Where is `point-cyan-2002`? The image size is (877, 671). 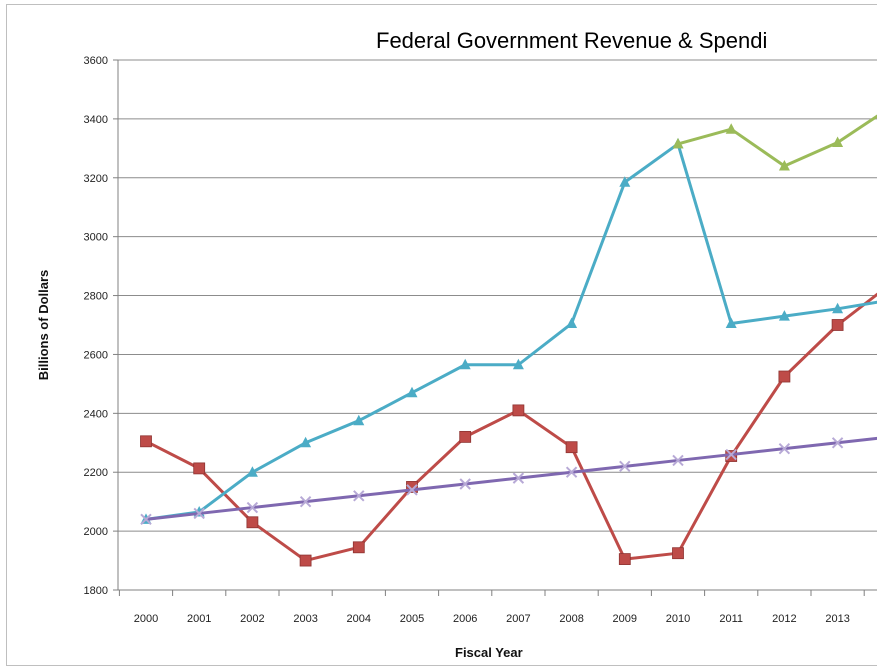 point-cyan-2002 is located at coordinates (252, 471).